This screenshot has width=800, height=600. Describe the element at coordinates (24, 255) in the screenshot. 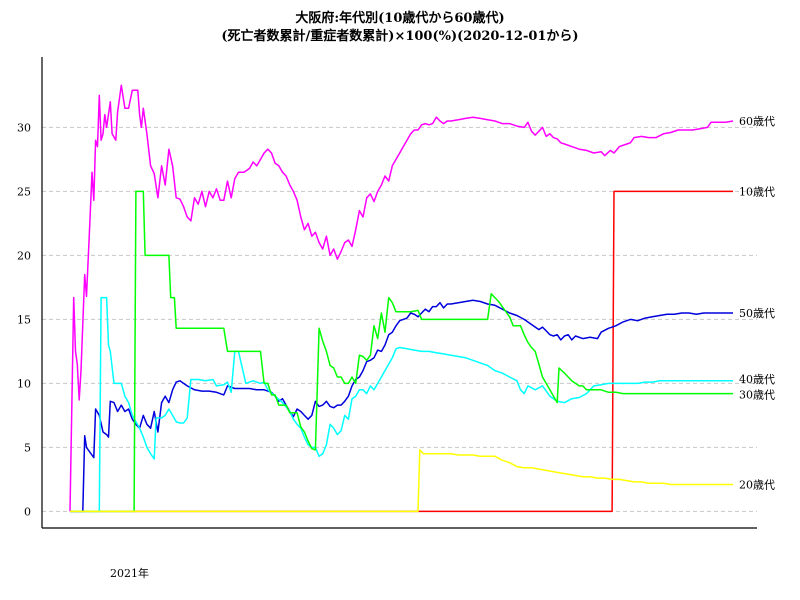

I see `y-tick-label: 20` at that location.